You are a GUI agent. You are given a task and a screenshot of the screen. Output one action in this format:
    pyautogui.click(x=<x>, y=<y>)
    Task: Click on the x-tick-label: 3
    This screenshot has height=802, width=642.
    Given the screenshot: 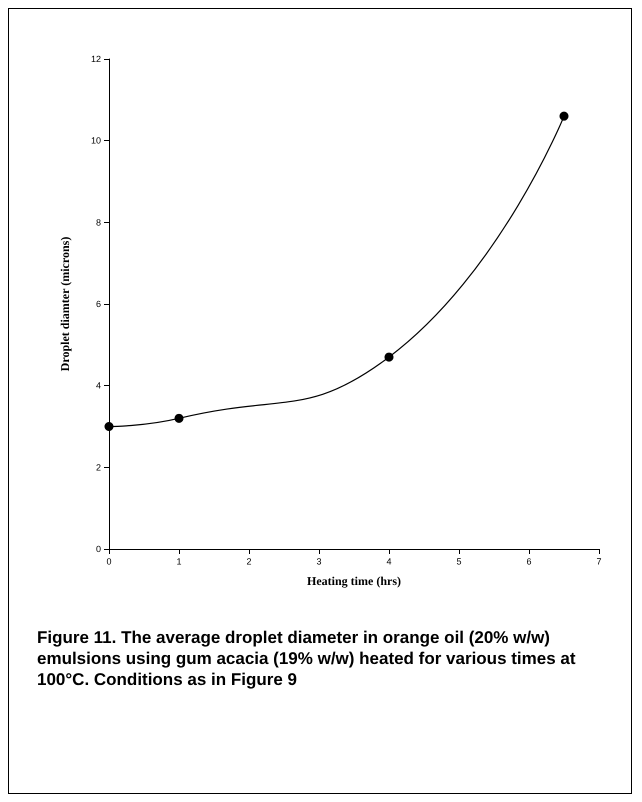 What is the action you would take?
    pyautogui.click(x=319, y=561)
    